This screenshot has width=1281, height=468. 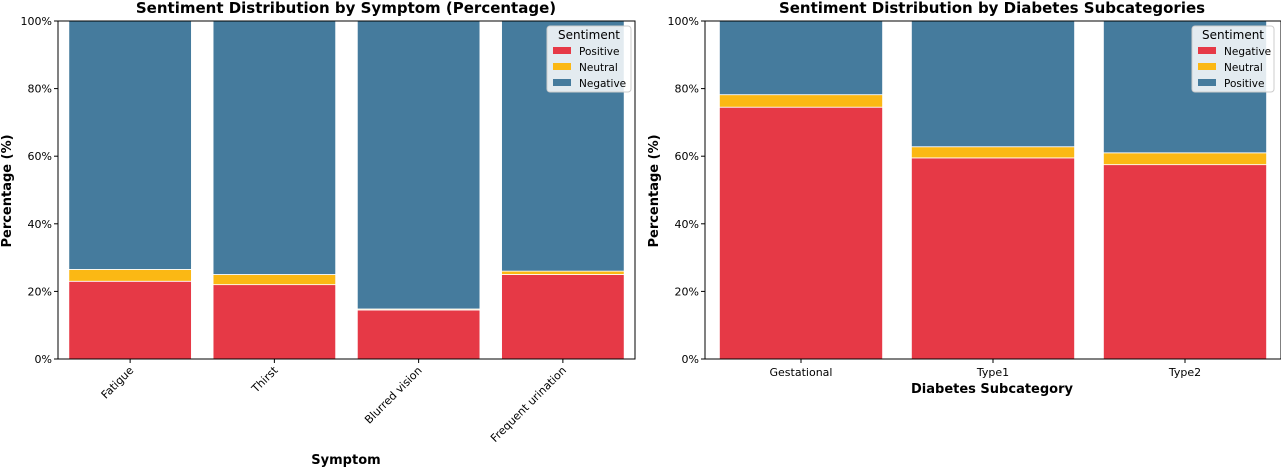 I want to click on x-tick-label: Thirst, so click(x=264, y=379).